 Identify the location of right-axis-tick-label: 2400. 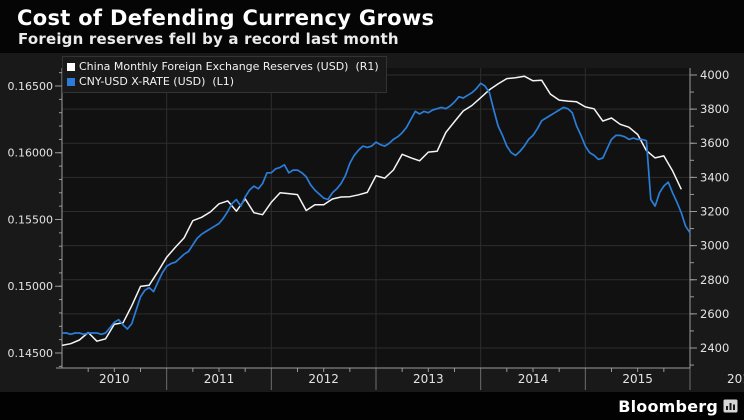
(714, 348).